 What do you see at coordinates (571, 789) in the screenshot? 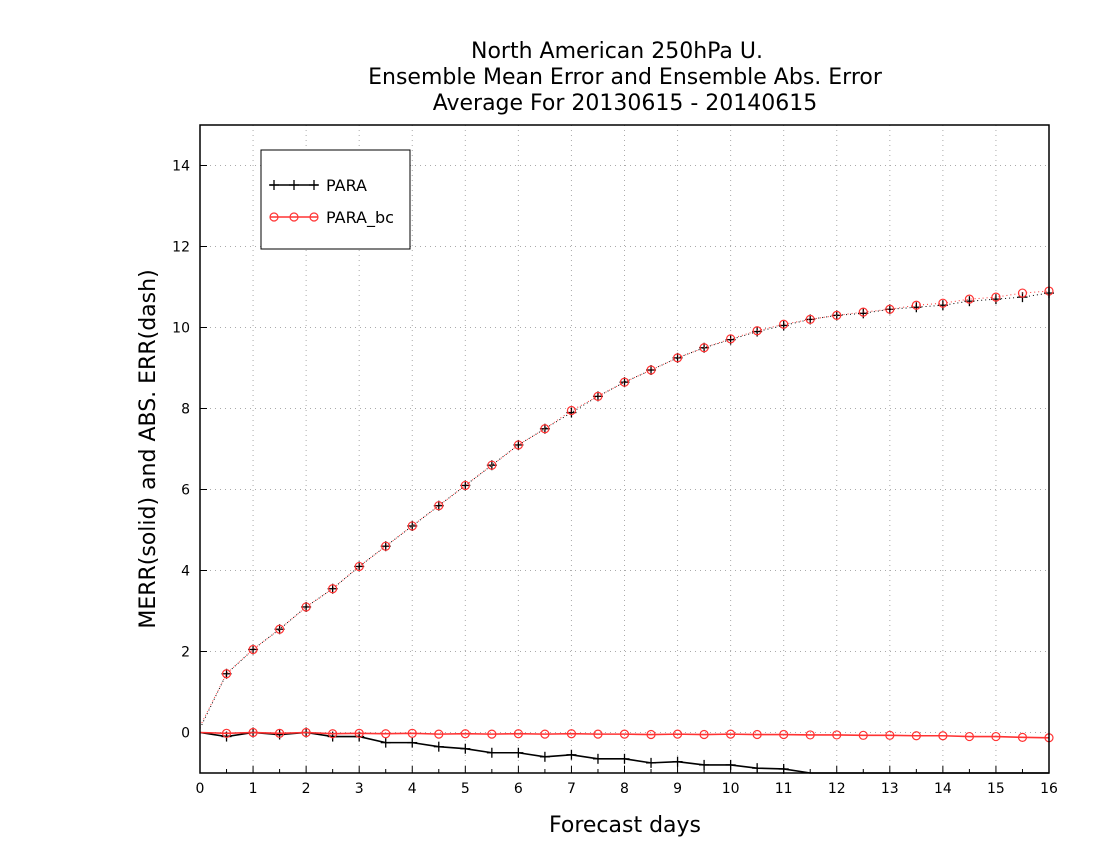
I see `x-tick-label: 7` at bounding box center [571, 789].